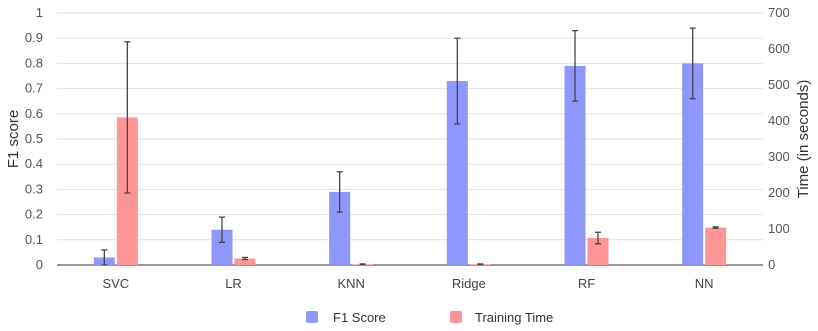 This screenshot has width=818, height=331. What do you see at coordinates (779, 120) in the screenshot?
I see `right-tick-400: 400` at bounding box center [779, 120].